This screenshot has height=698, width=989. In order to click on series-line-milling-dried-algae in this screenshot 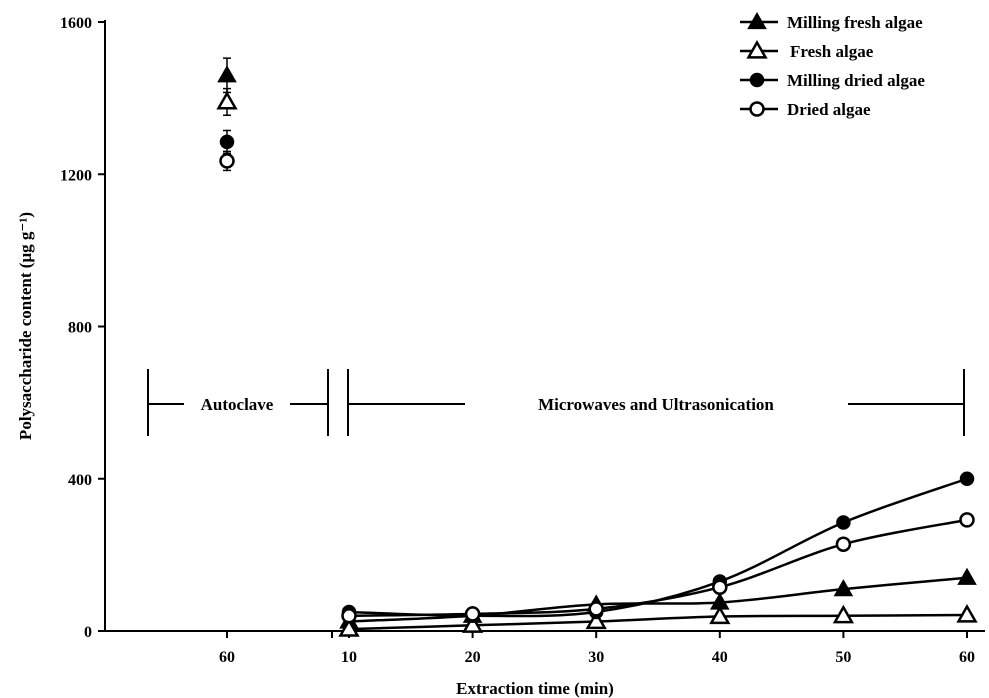, I will do `click(658, 547)`.